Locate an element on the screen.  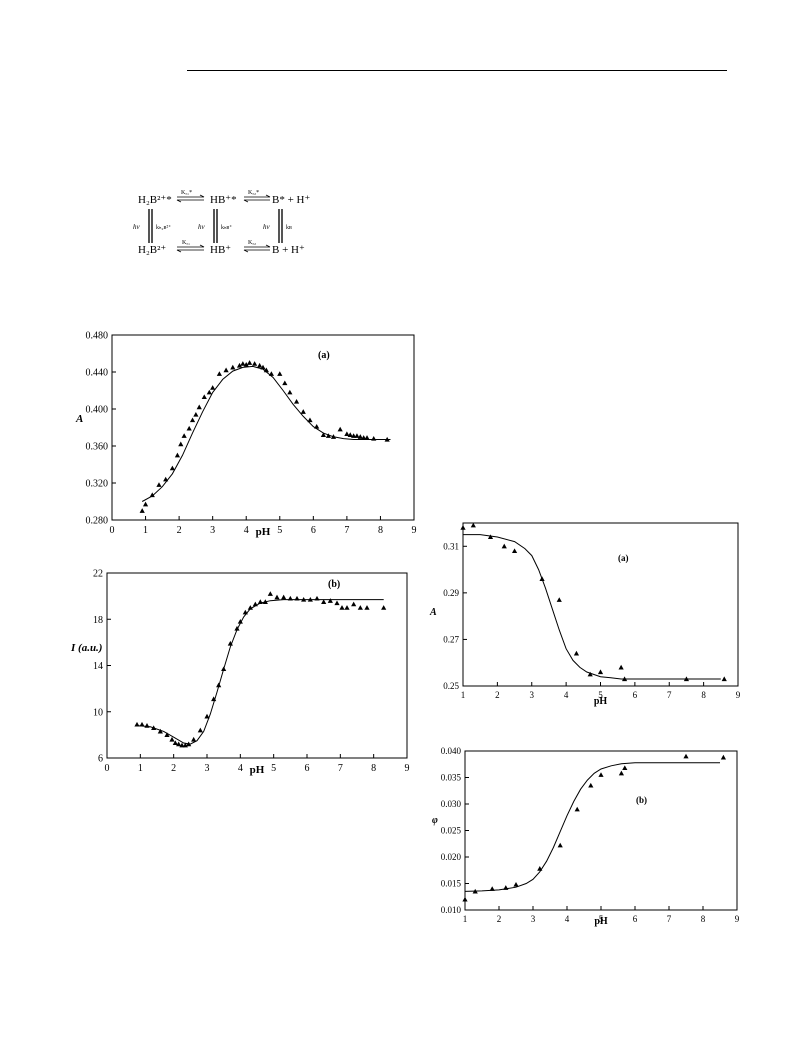
chart1-x-axis-label: pH is located at coordinates (257, 770).